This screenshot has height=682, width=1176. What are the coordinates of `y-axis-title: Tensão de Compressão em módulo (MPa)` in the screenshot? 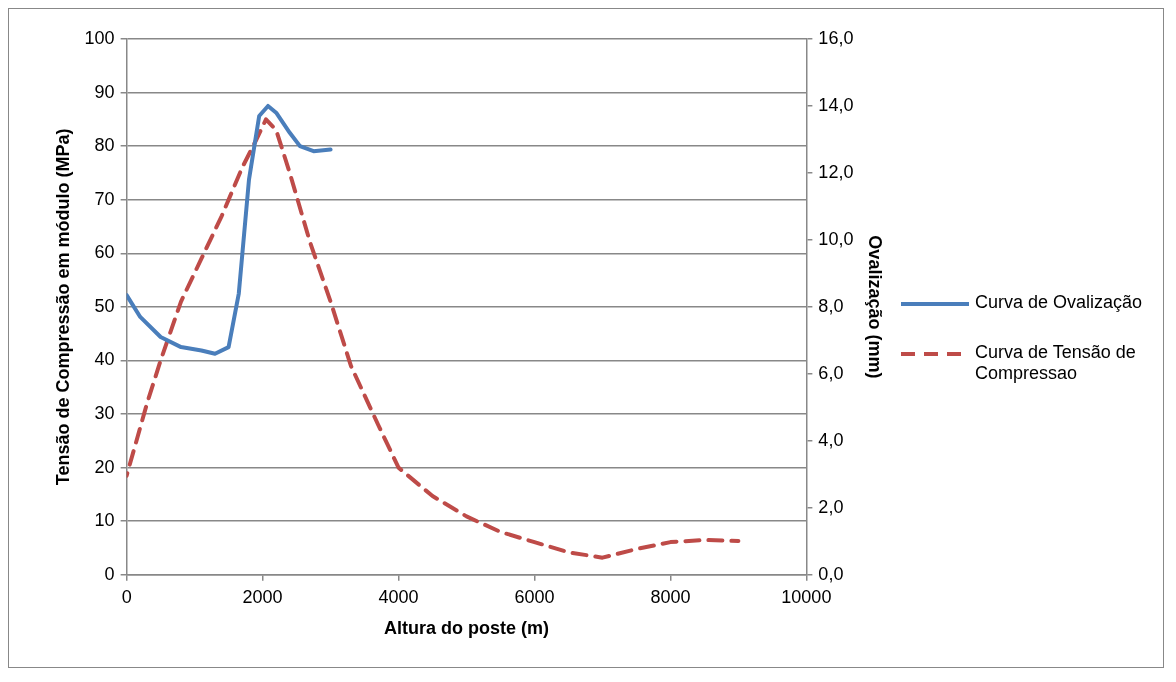 It's located at (62, 307).